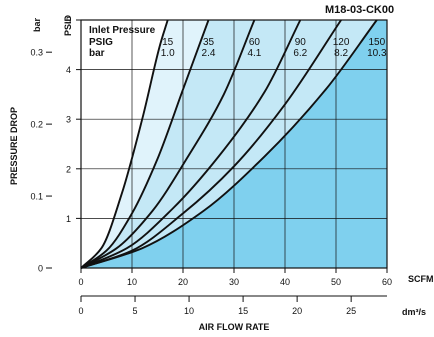 The height and width of the screenshot is (337, 434). I want to click on x-tick-label-scfm-30: 30, so click(234, 282).